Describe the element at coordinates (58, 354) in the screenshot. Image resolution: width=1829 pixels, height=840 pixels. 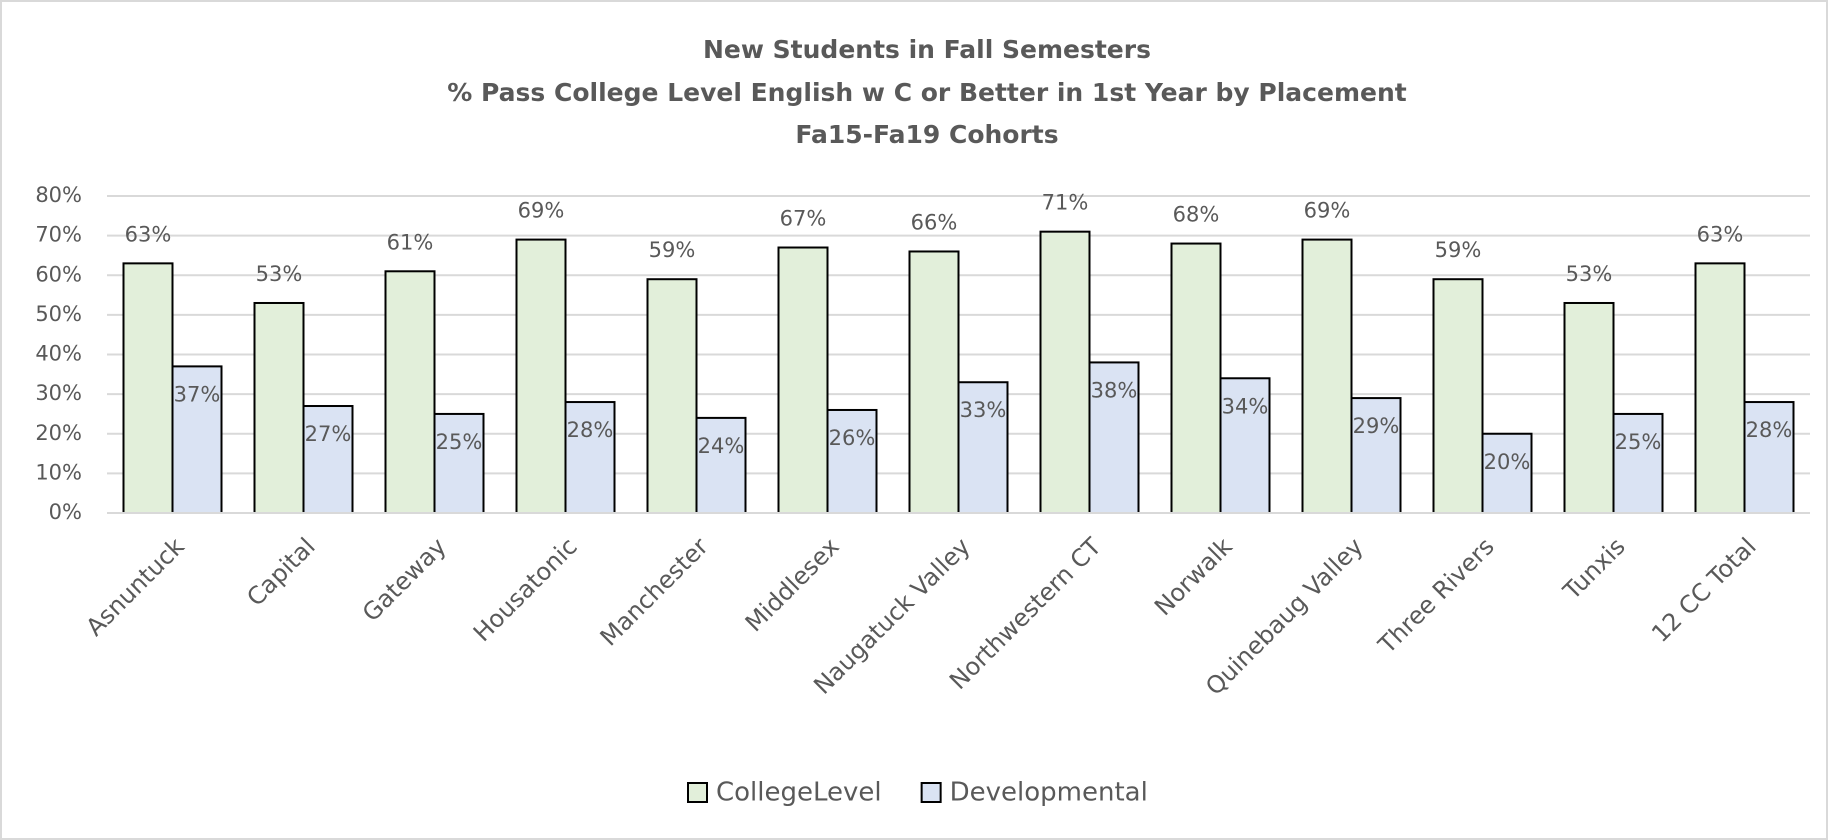
I see `y-tick-label: 40%` at that location.